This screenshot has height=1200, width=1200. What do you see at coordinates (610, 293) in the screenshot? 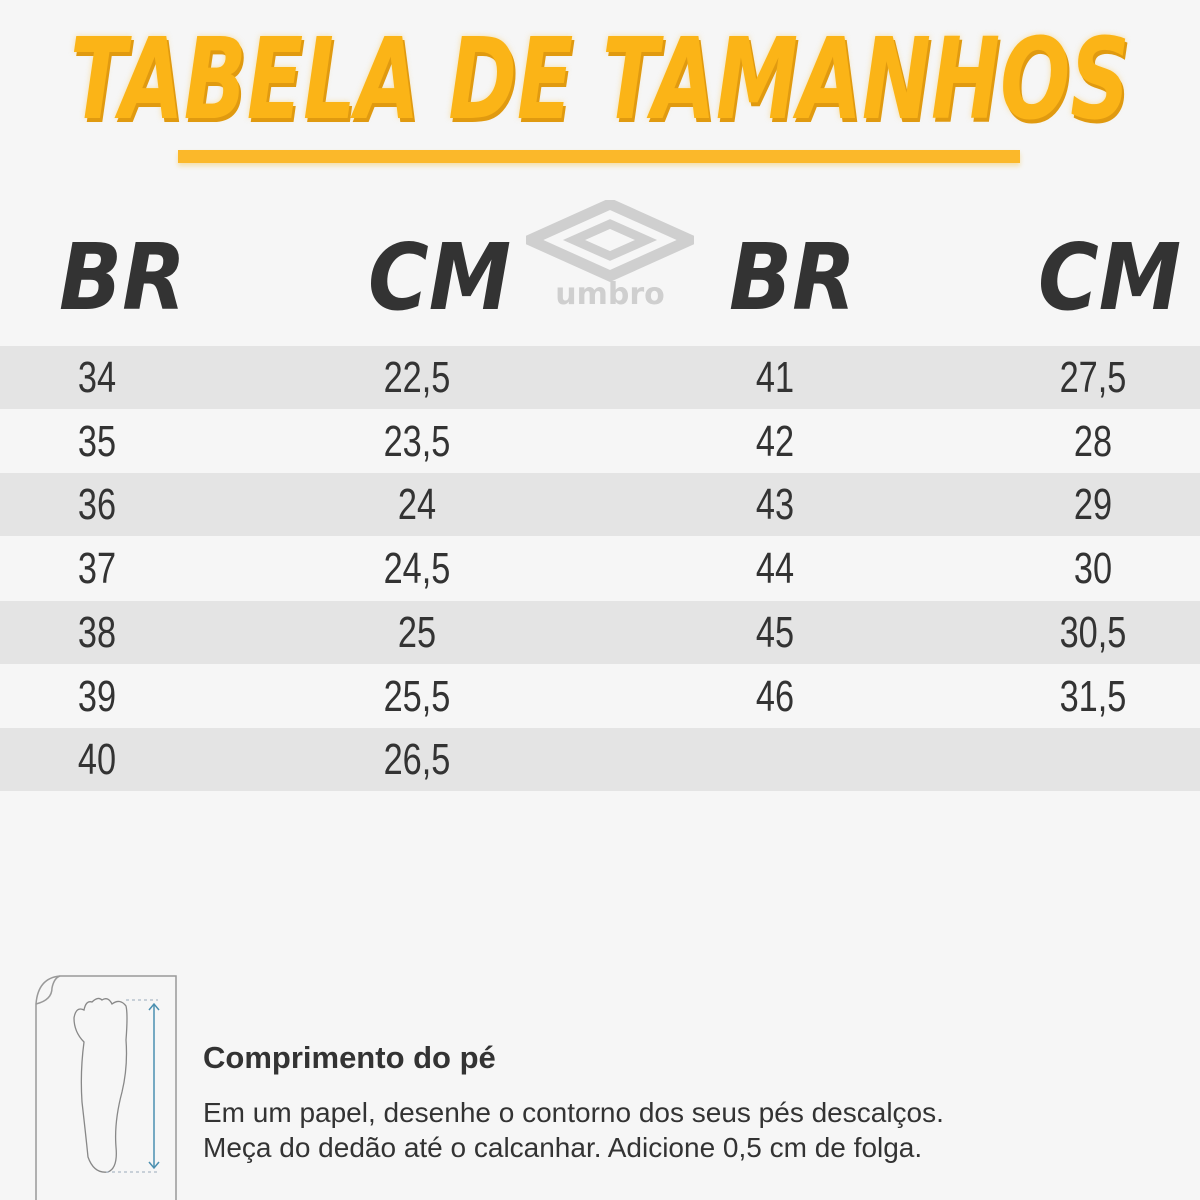
I see `brand-text: umbro` at bounding box center [610, 293].